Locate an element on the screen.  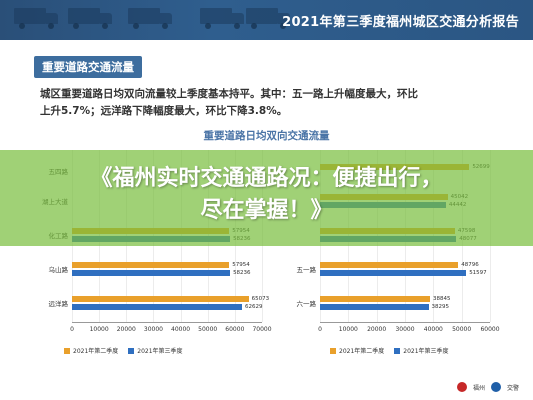
summary-line: 上升5.7%；远洋路下降幅度最大，环比下降3.8%。 is located at coordinates (164, 111).